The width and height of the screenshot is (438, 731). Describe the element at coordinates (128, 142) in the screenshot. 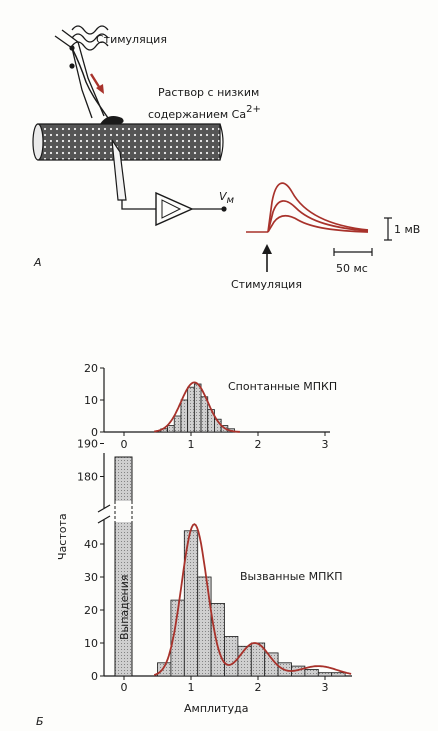

I see `muscle-fiber` at that location.